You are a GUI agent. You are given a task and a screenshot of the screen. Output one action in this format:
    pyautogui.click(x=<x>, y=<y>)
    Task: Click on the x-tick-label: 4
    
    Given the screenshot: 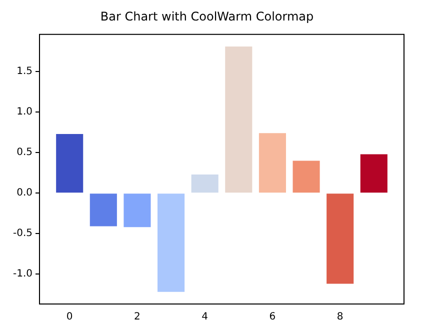 What is the action you would take?
    pyautogui.click(x=205, y=317)
    